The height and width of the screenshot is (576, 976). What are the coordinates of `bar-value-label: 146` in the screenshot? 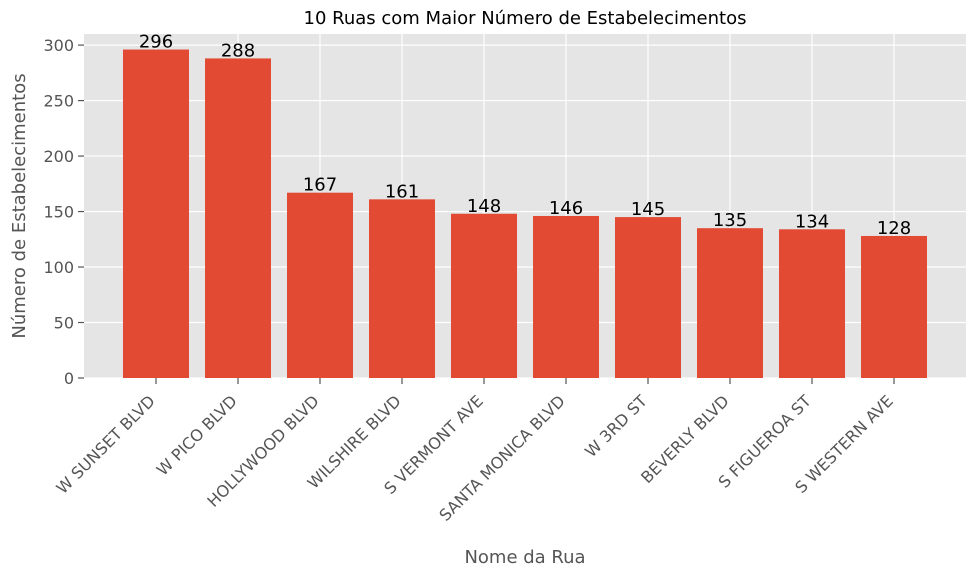 It's located at (566, 208).